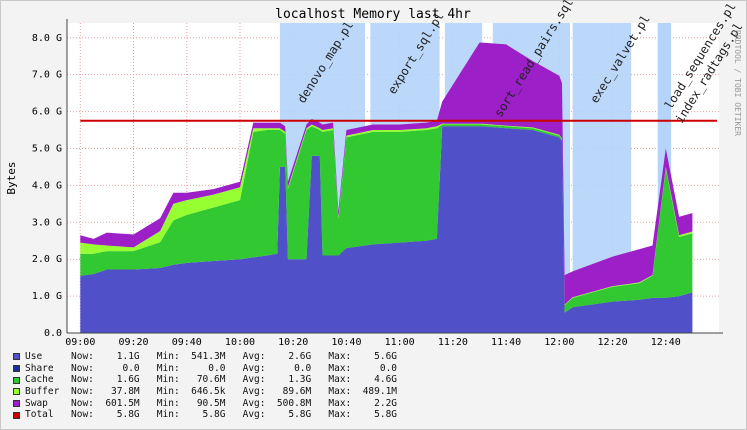 The image size is (747, 430). I want to click on legend-label: Cache, so click(39, 380).